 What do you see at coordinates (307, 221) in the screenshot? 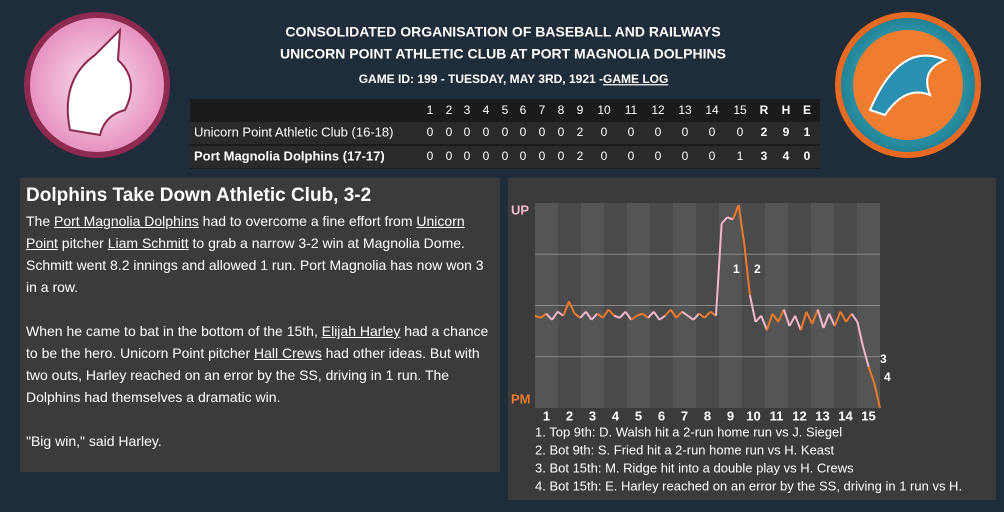
I see `text: had to overcome a fine effort from` at bounding box center [307, 221].